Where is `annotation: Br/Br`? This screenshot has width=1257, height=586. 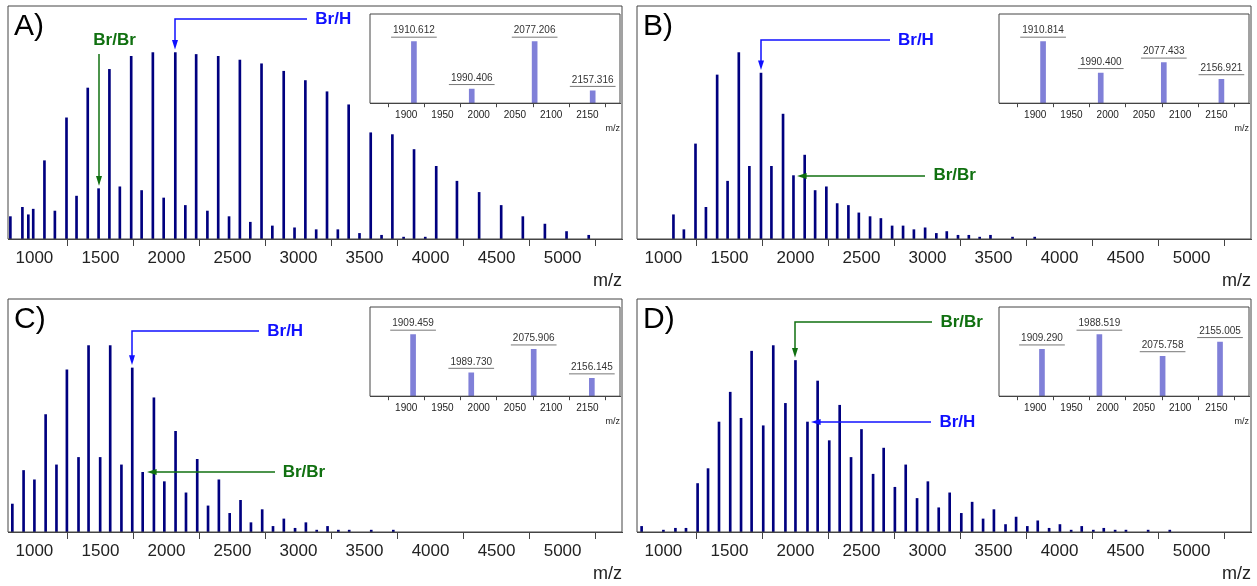 annotation: Br/Br is located at coordinates (955, 175).